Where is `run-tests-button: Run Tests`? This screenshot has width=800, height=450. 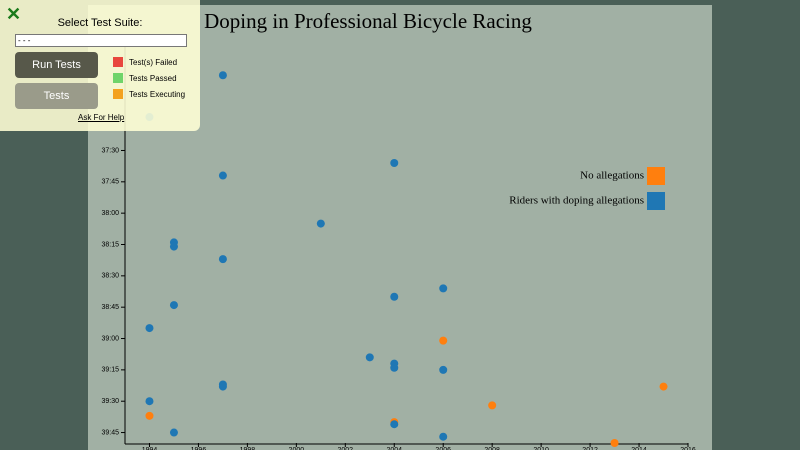 run-tests-button: Run Tests is located at coordinates (56, 65).